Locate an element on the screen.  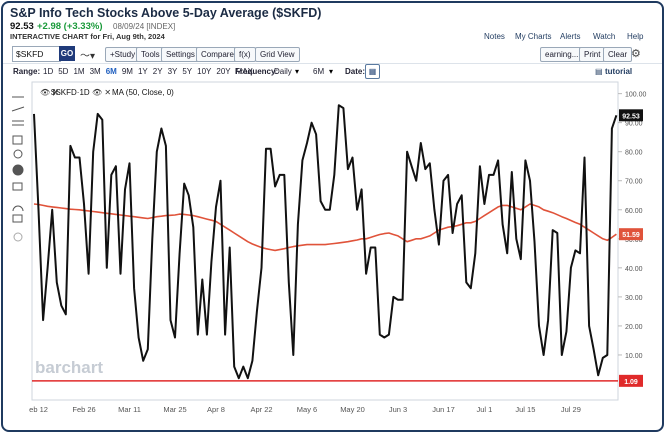
x-tick-label: Jun 17 is located at coordinates (443, 409).